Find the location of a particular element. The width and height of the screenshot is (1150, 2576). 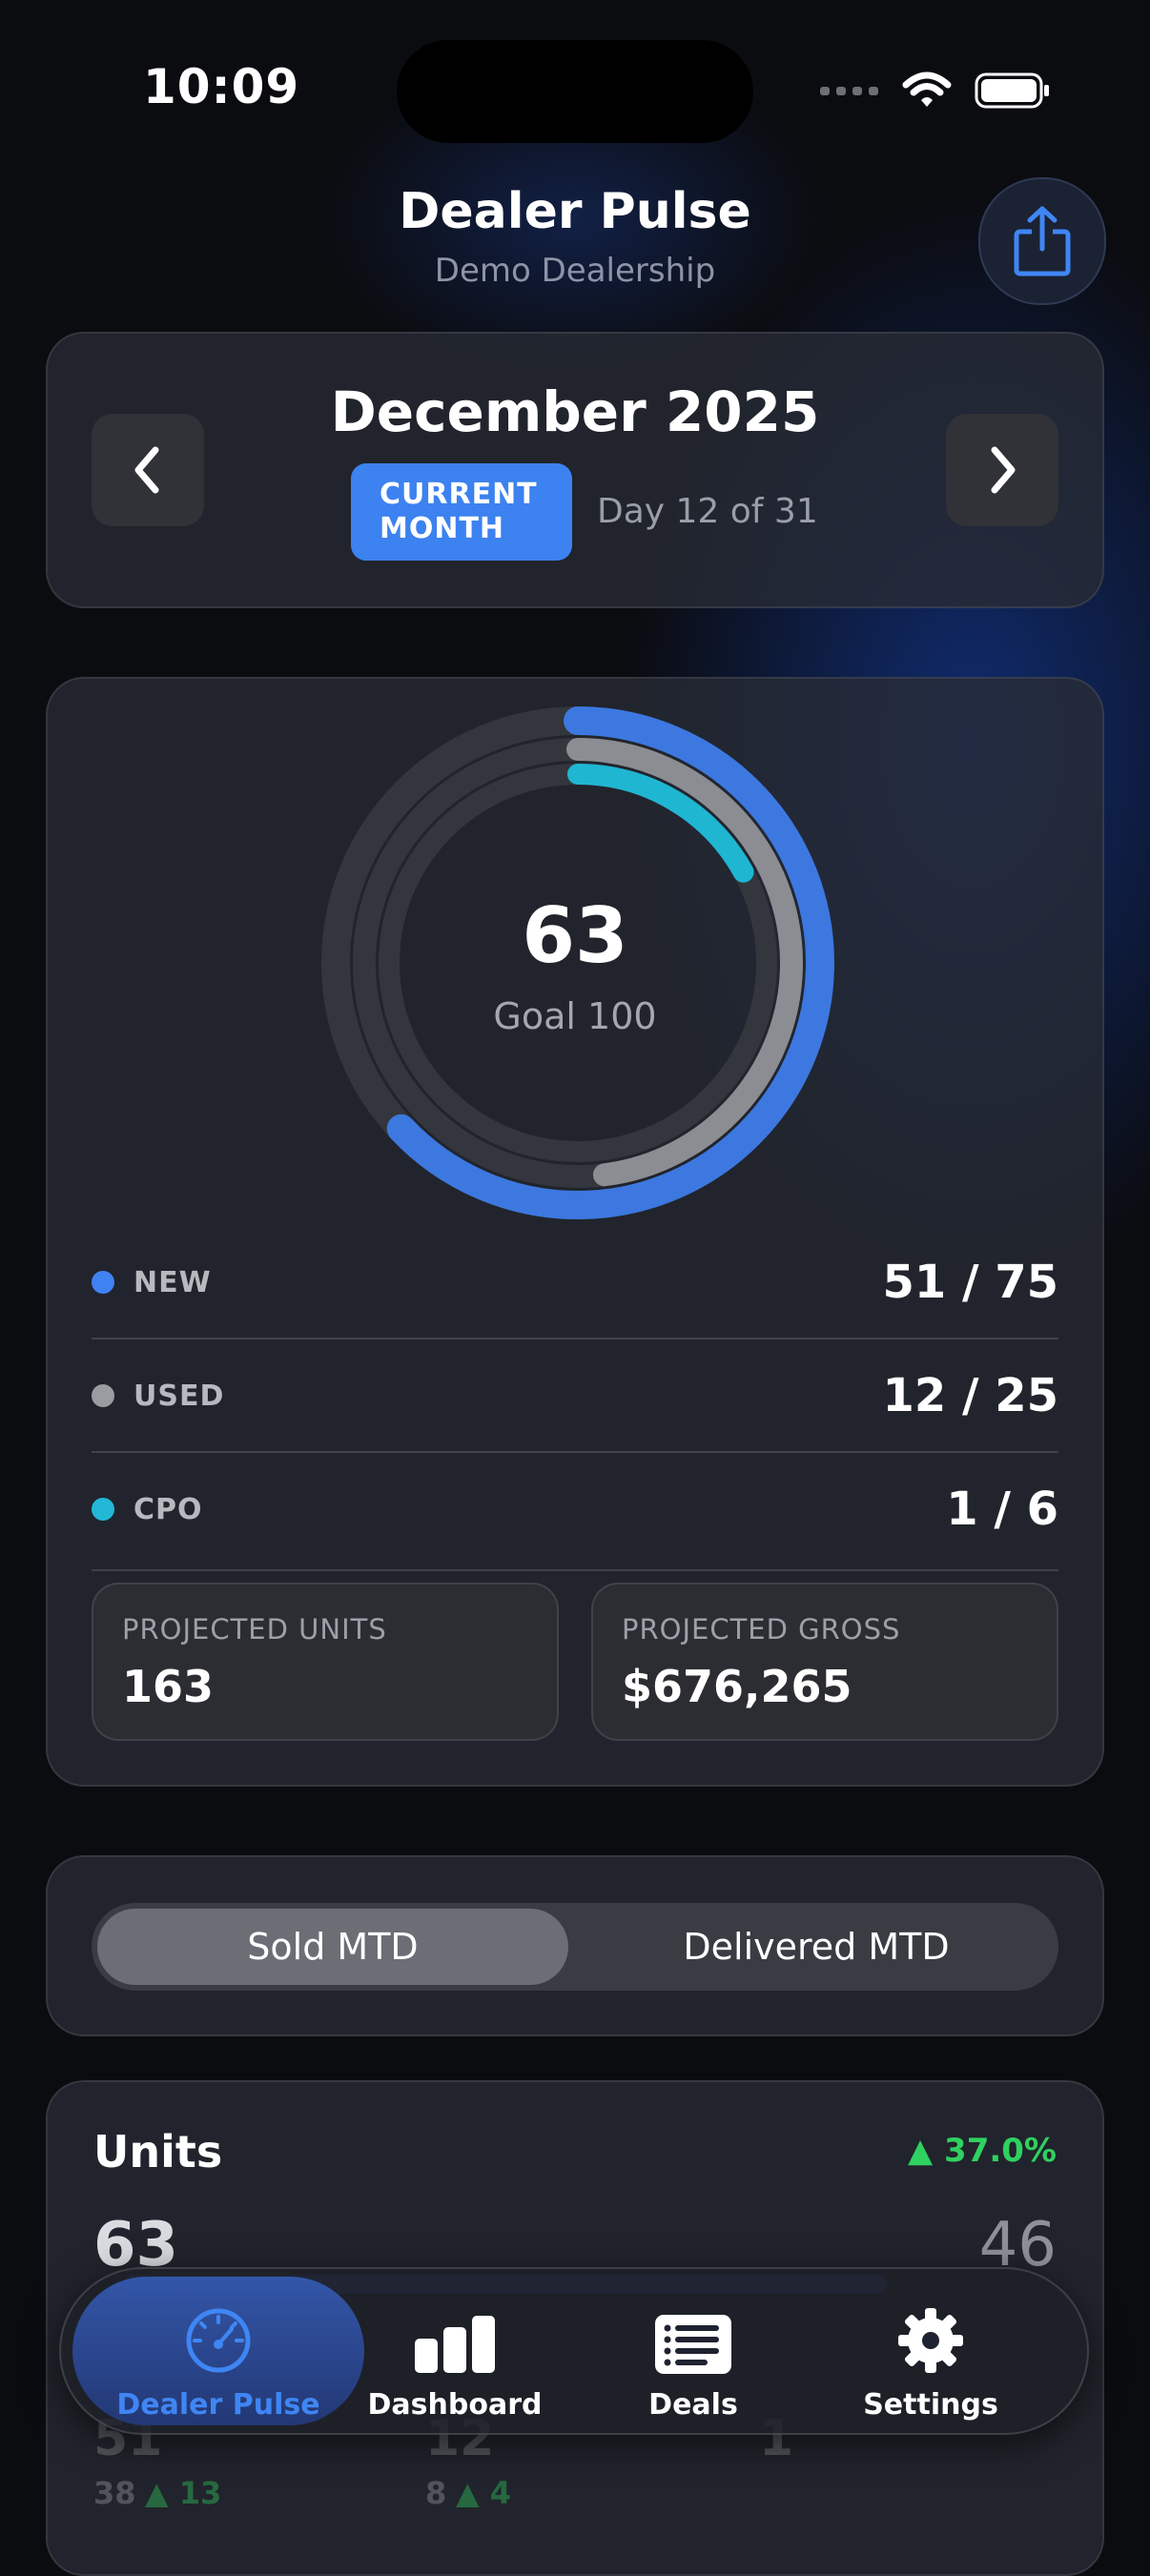

tab-deals: Deals is located at coordinates (693, 2355).